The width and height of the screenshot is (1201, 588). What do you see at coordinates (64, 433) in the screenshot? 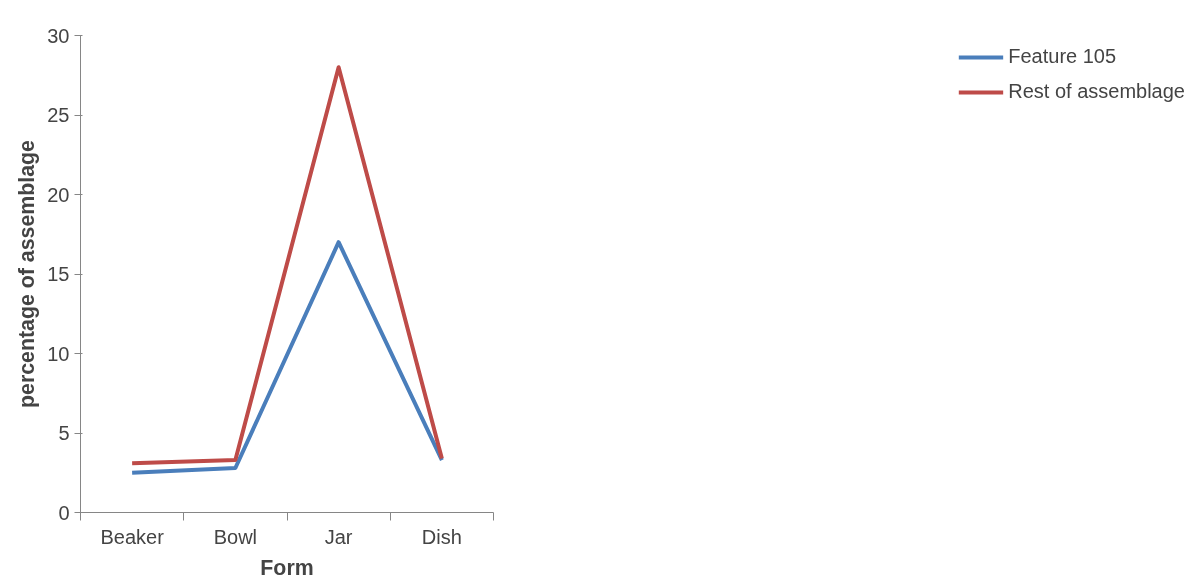
I see `y-tick-label: 5` at bounding box center [64, 433].